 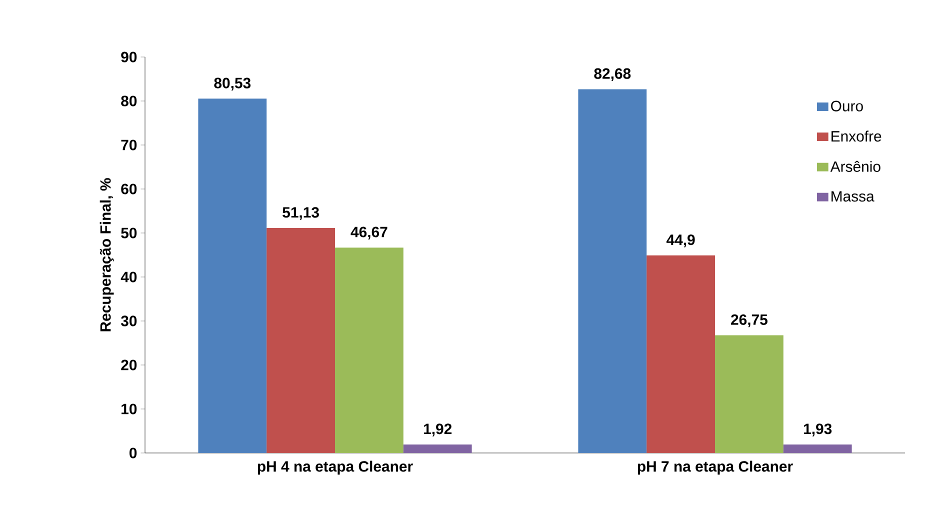 What do you see at coordinates (335, 467) in the screenshot?
I see `x-tick-label: pH 4 na etapa Cleaner` at bounding box center [335, 467].